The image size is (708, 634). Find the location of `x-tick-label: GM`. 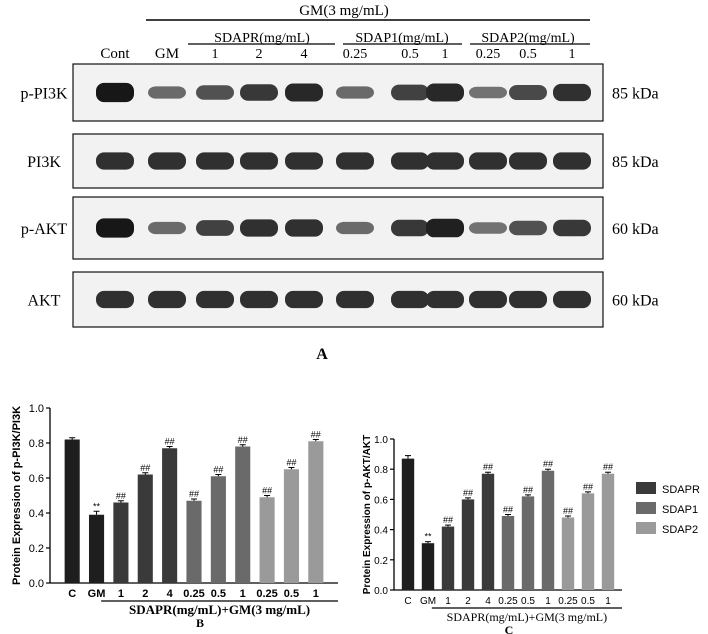

x-tick-label: GM is located at coordinates (97, 594).